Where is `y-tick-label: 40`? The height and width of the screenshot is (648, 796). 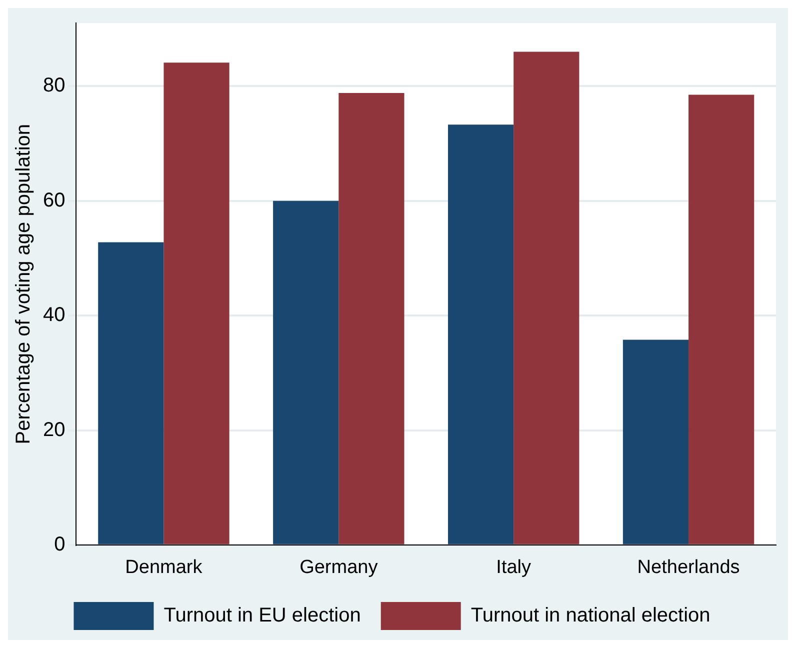
y-tick-label: 40 is located at coordinates (54, 315).